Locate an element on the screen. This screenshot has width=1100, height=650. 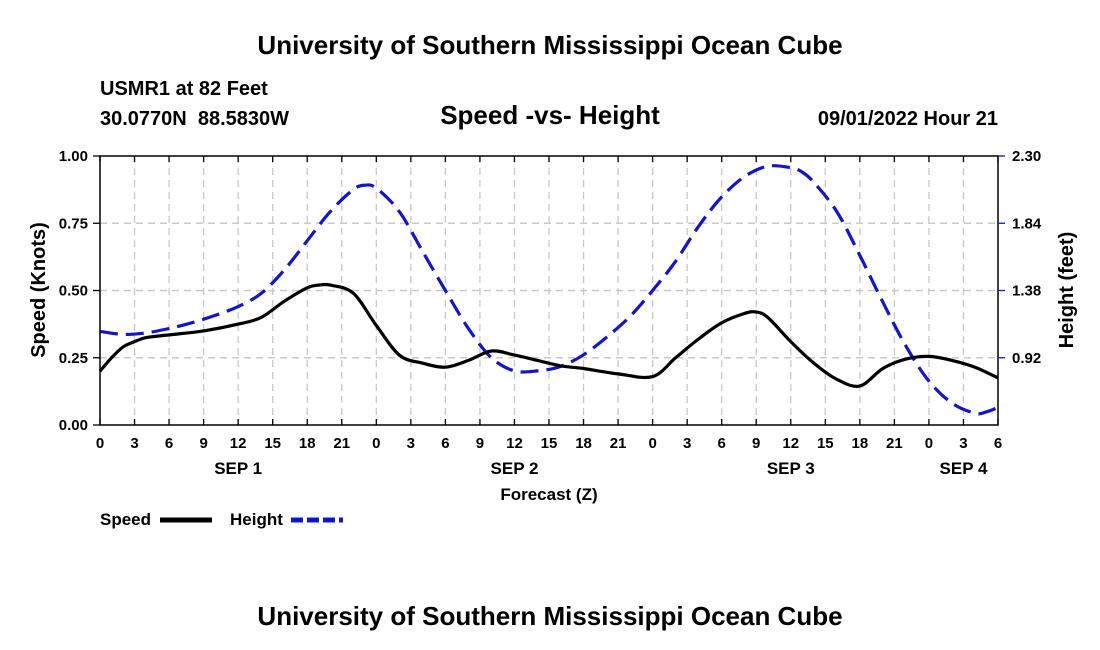
day-label: SEP 1 is located at coordinates (238, 468).